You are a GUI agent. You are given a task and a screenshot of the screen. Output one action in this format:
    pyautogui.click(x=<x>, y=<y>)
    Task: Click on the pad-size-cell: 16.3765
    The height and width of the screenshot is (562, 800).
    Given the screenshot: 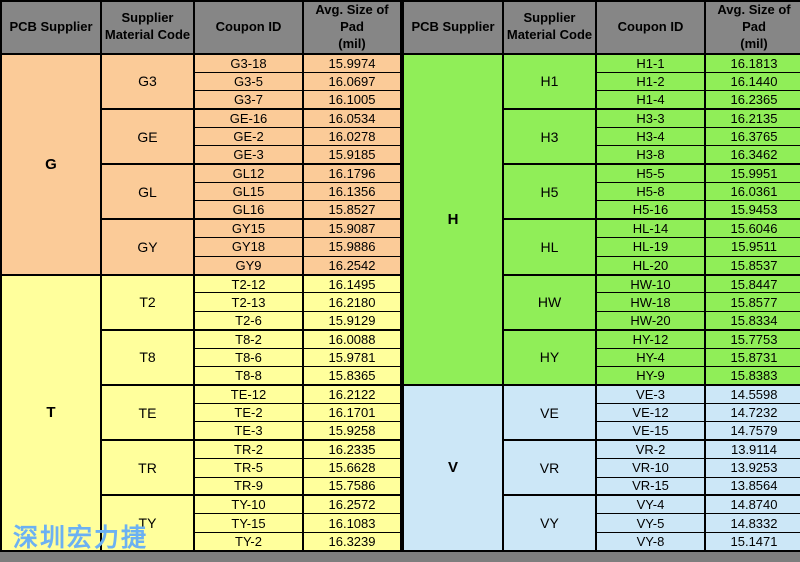 What is the action you would take?
    pyautogui.click(x=752, y=136)
    